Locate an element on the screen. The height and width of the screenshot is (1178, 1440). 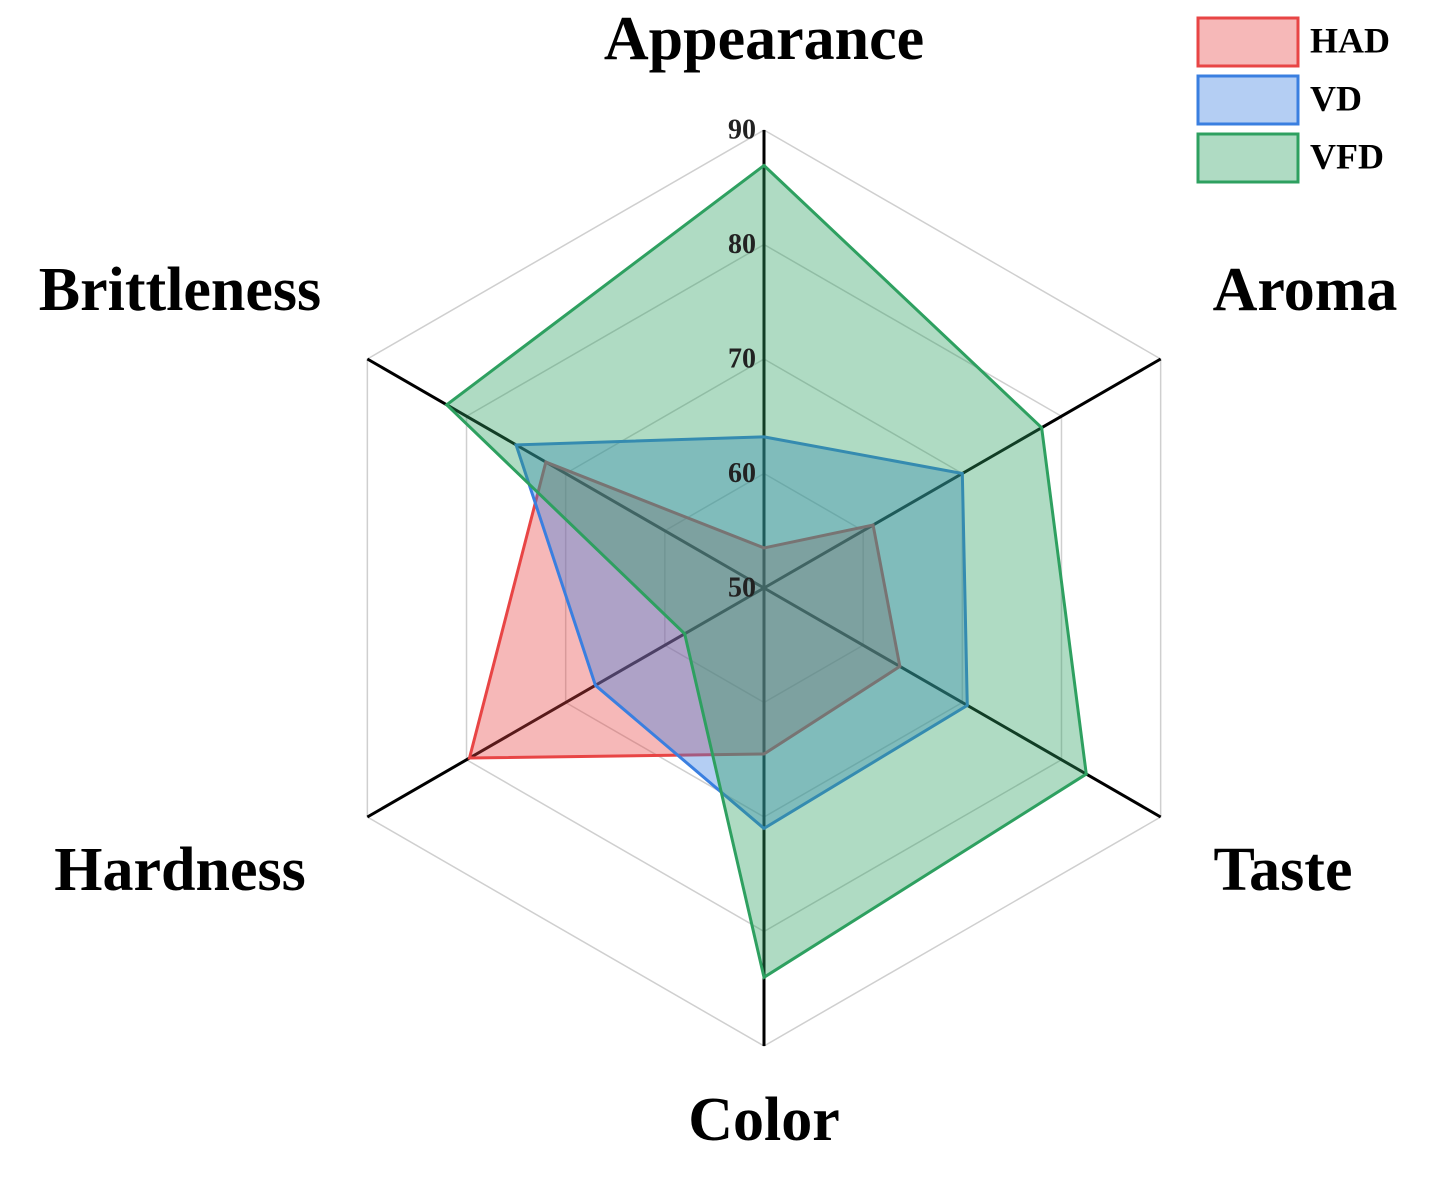
legend-label: HAD is located at coordinates (1350, 40).